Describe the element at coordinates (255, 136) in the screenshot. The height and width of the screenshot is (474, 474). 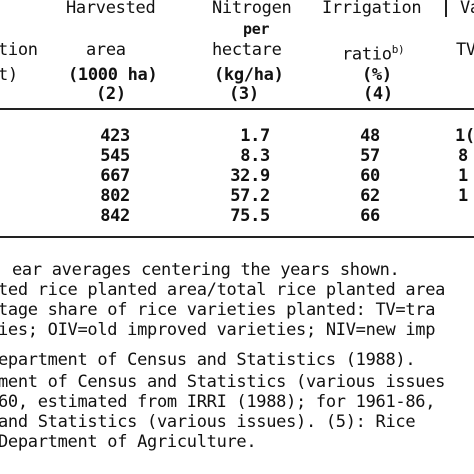
I see `nitrogen-cell: 1.7` at that location.